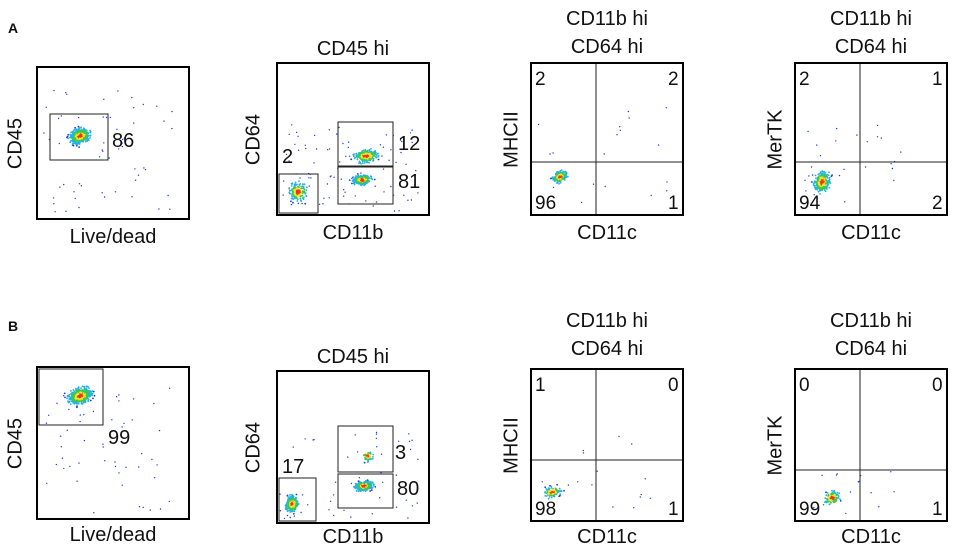 Image resolution: width=957 pixels, height=551 pixels. What do you see at coordinates (607, 233) in the screenshot?
I see `x-axis-label-a3: CD11c` at bounding box center [607, 233].